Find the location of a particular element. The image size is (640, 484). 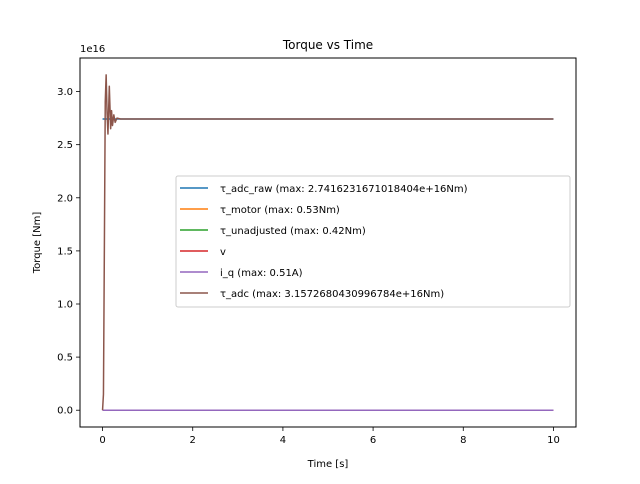

legend-label-3: v is located at coordinates (223, 252).